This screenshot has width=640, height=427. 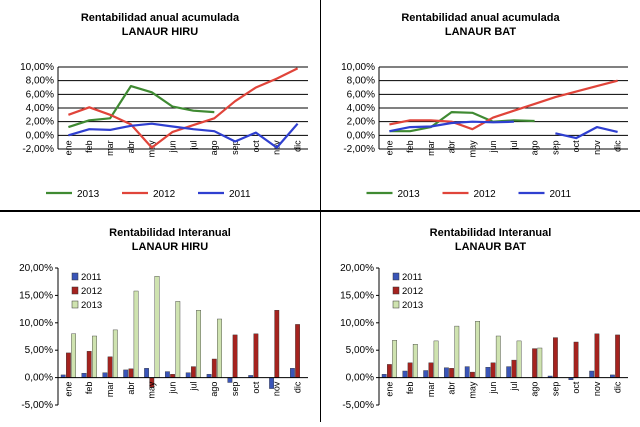 What do you see at coordinates (297, 351) in the screenshot?
I see `bar-2012-dic` at bounding box center [297, 351].